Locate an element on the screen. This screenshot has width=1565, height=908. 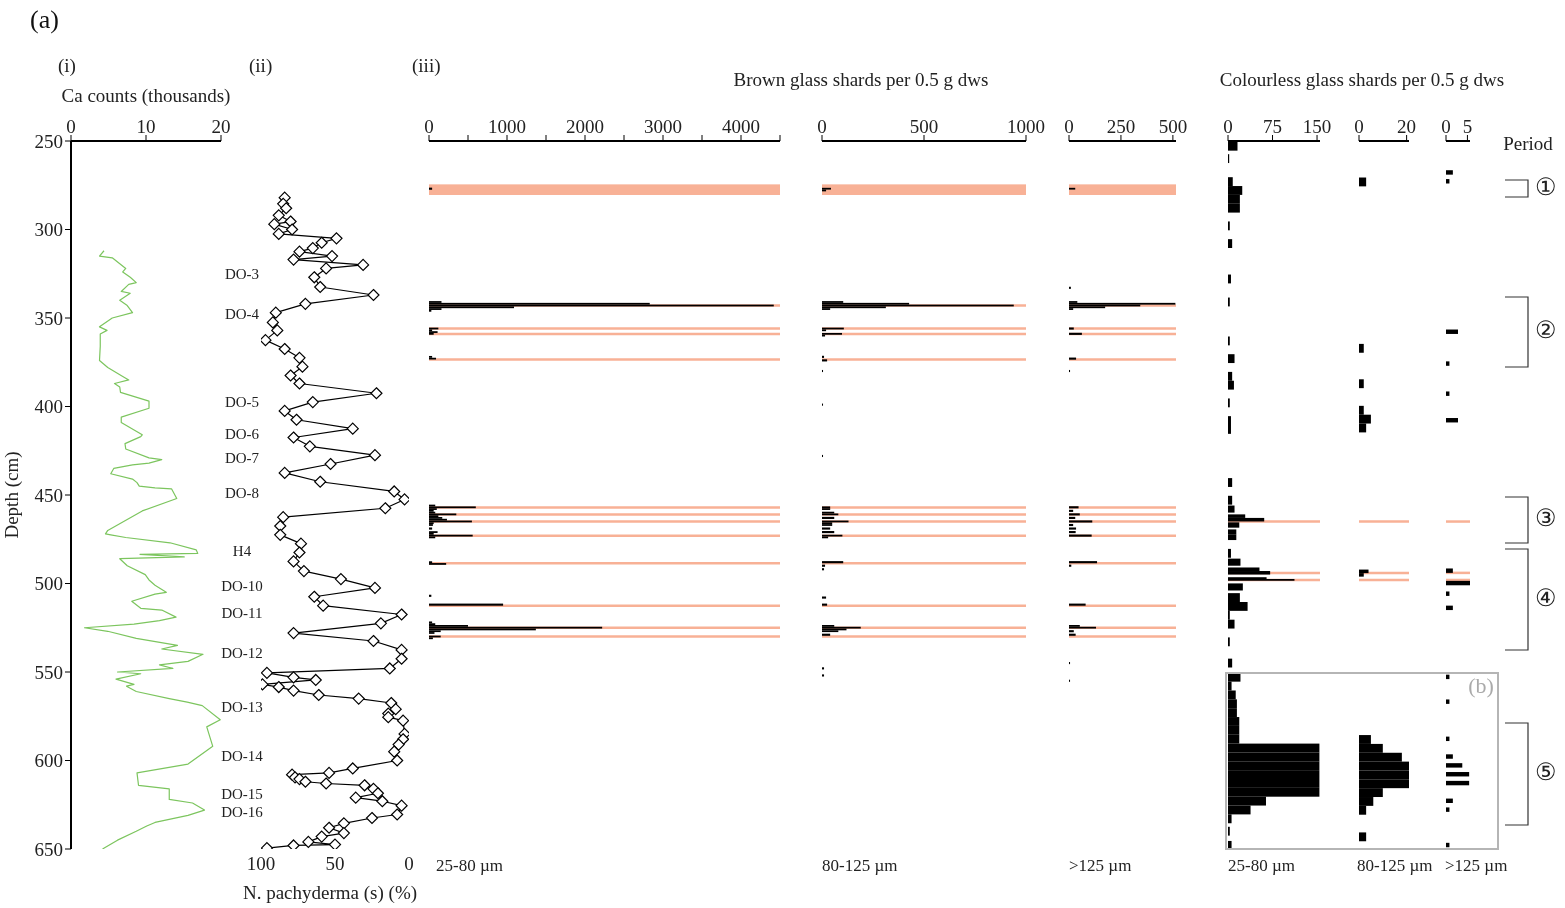
x-tick-label: 75 is located at coordinates (1273, 126).